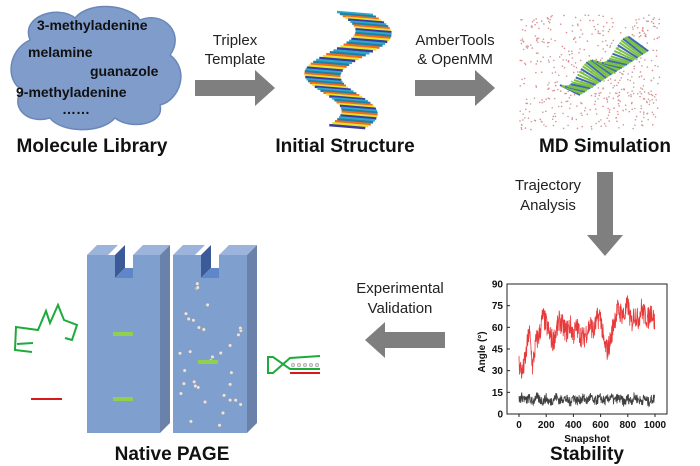 The image size is (700, 466). I want to click on md-simulation-image, so click(590, 72).